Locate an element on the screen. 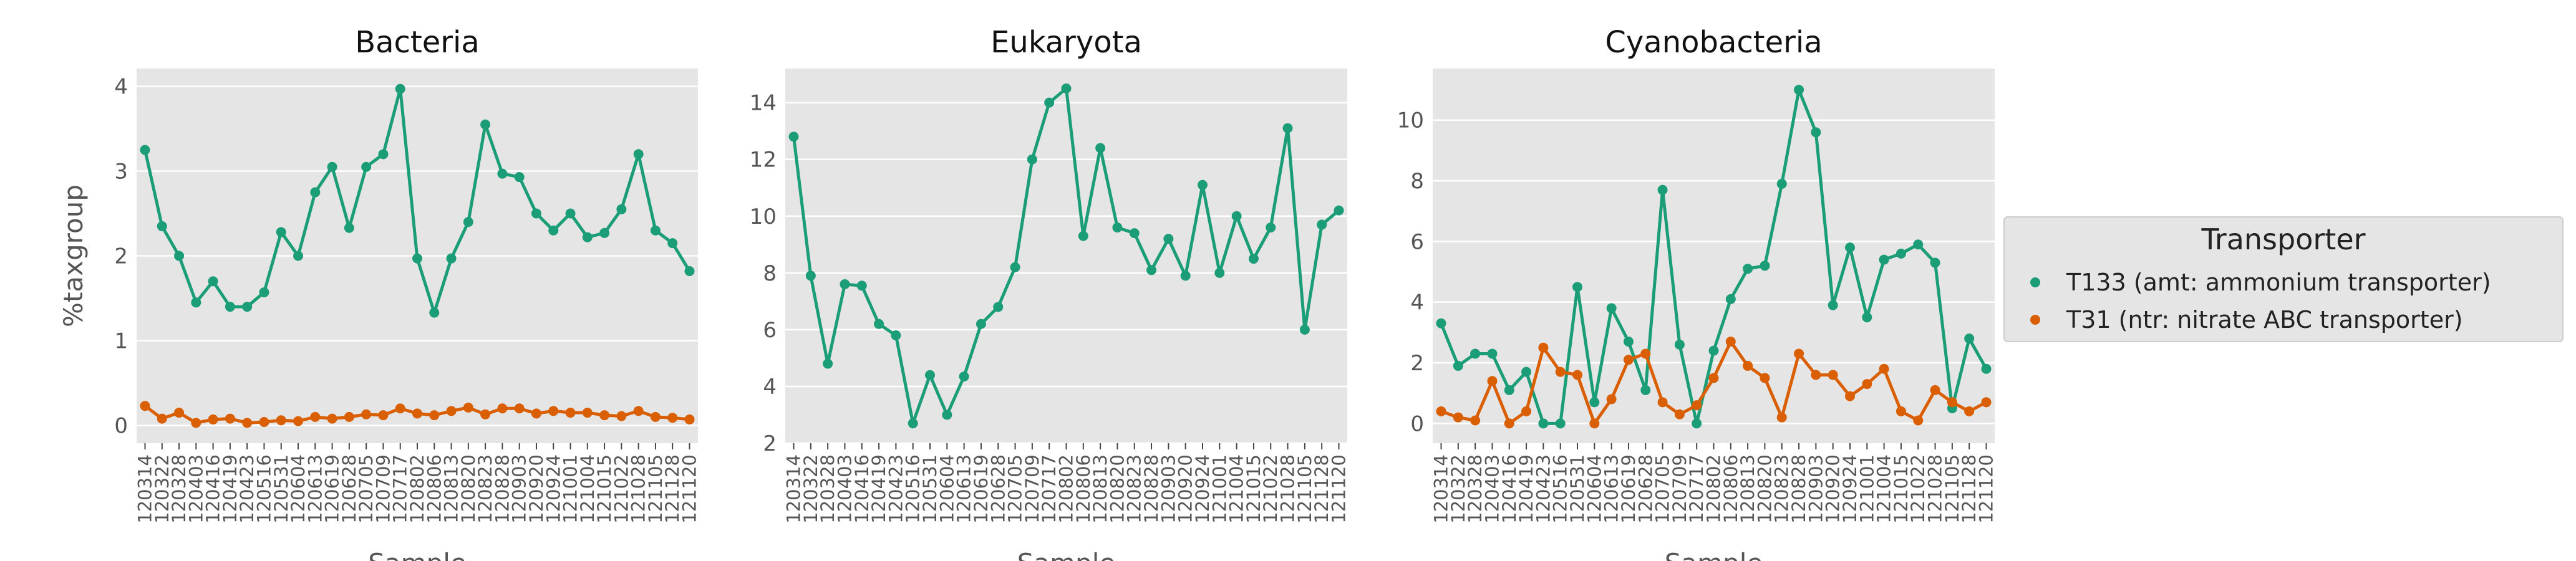 The image size is (2576, 561). x-tick-label: 120419 is located at coordinates (879, 489).